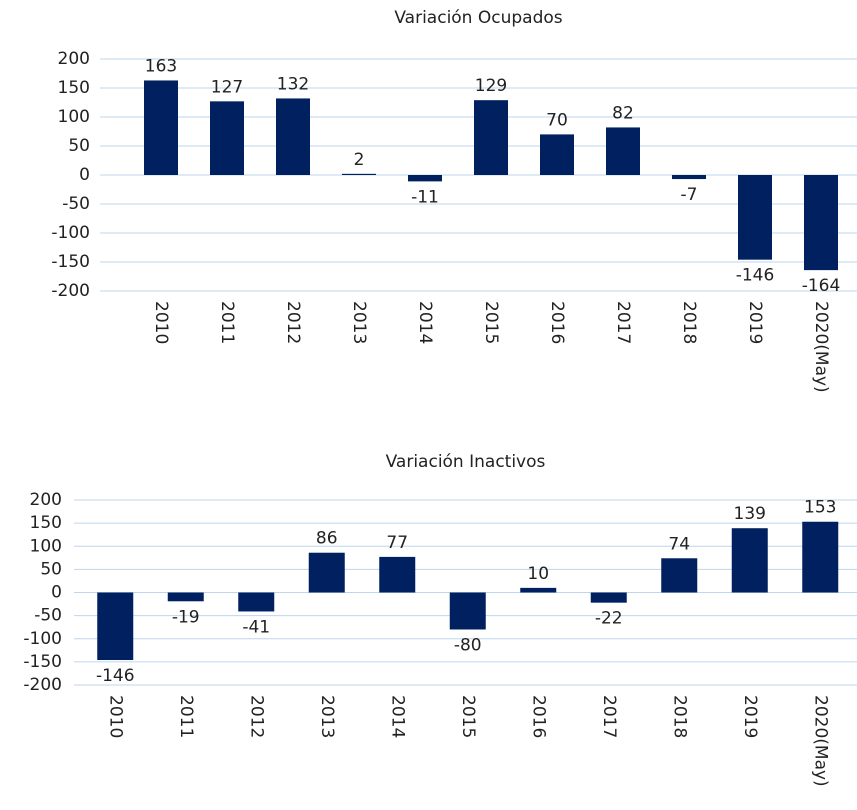 The width and height of the screenshot is (857, 810). I want to click on value-label: -80, so click(468, 646).